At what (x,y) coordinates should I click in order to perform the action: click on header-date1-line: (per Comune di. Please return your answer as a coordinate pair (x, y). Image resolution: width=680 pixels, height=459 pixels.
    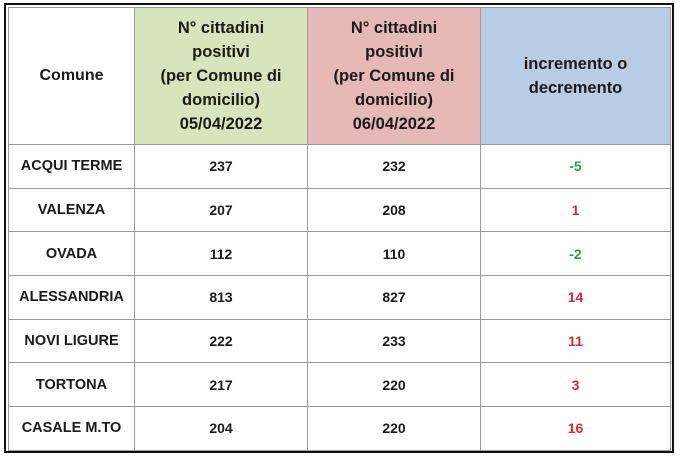
    Looking at the image, I should click on (221, 76).